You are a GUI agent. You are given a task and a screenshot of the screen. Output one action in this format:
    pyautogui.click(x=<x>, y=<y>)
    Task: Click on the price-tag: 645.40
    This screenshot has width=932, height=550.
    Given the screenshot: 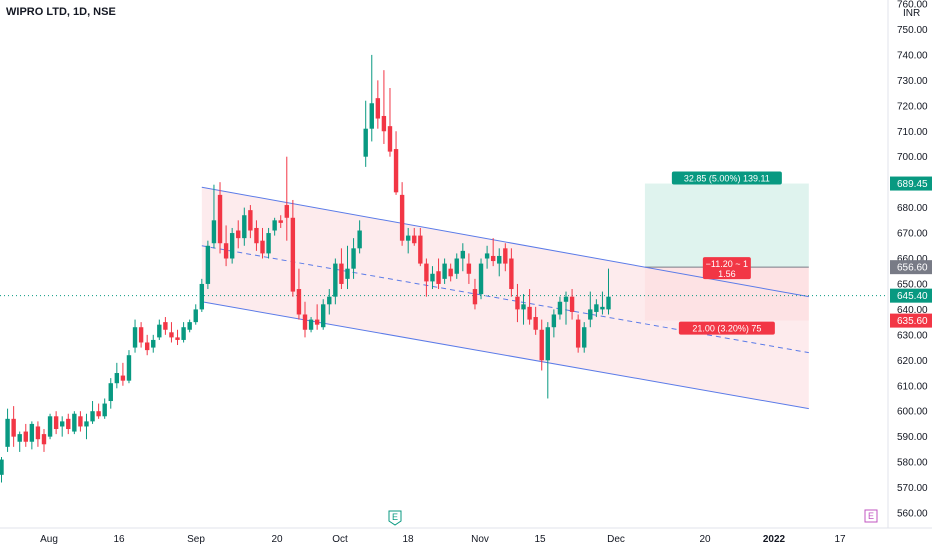 What is the action you would take?
    pyautogui.click(x=911, y=295)
    